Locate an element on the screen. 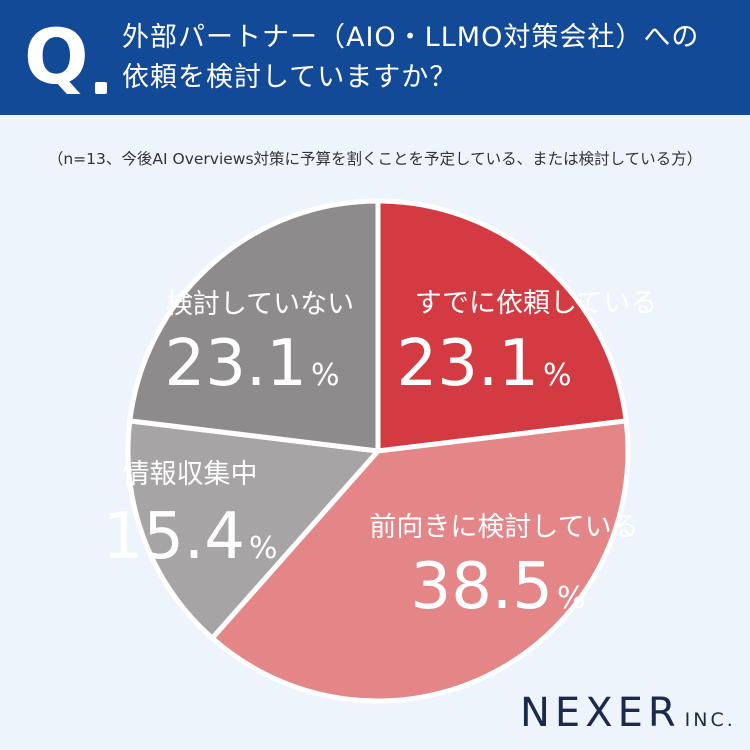  question-line-2: 依頼を検討していますか？ is located at coordinates (290, 77).